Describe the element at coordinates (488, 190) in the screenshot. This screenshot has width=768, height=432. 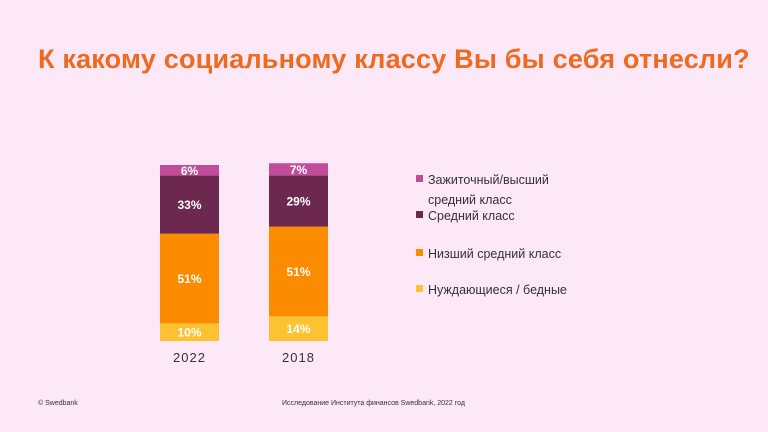
I see `legend-label: Зажиточный/высший средний класс` at that location.